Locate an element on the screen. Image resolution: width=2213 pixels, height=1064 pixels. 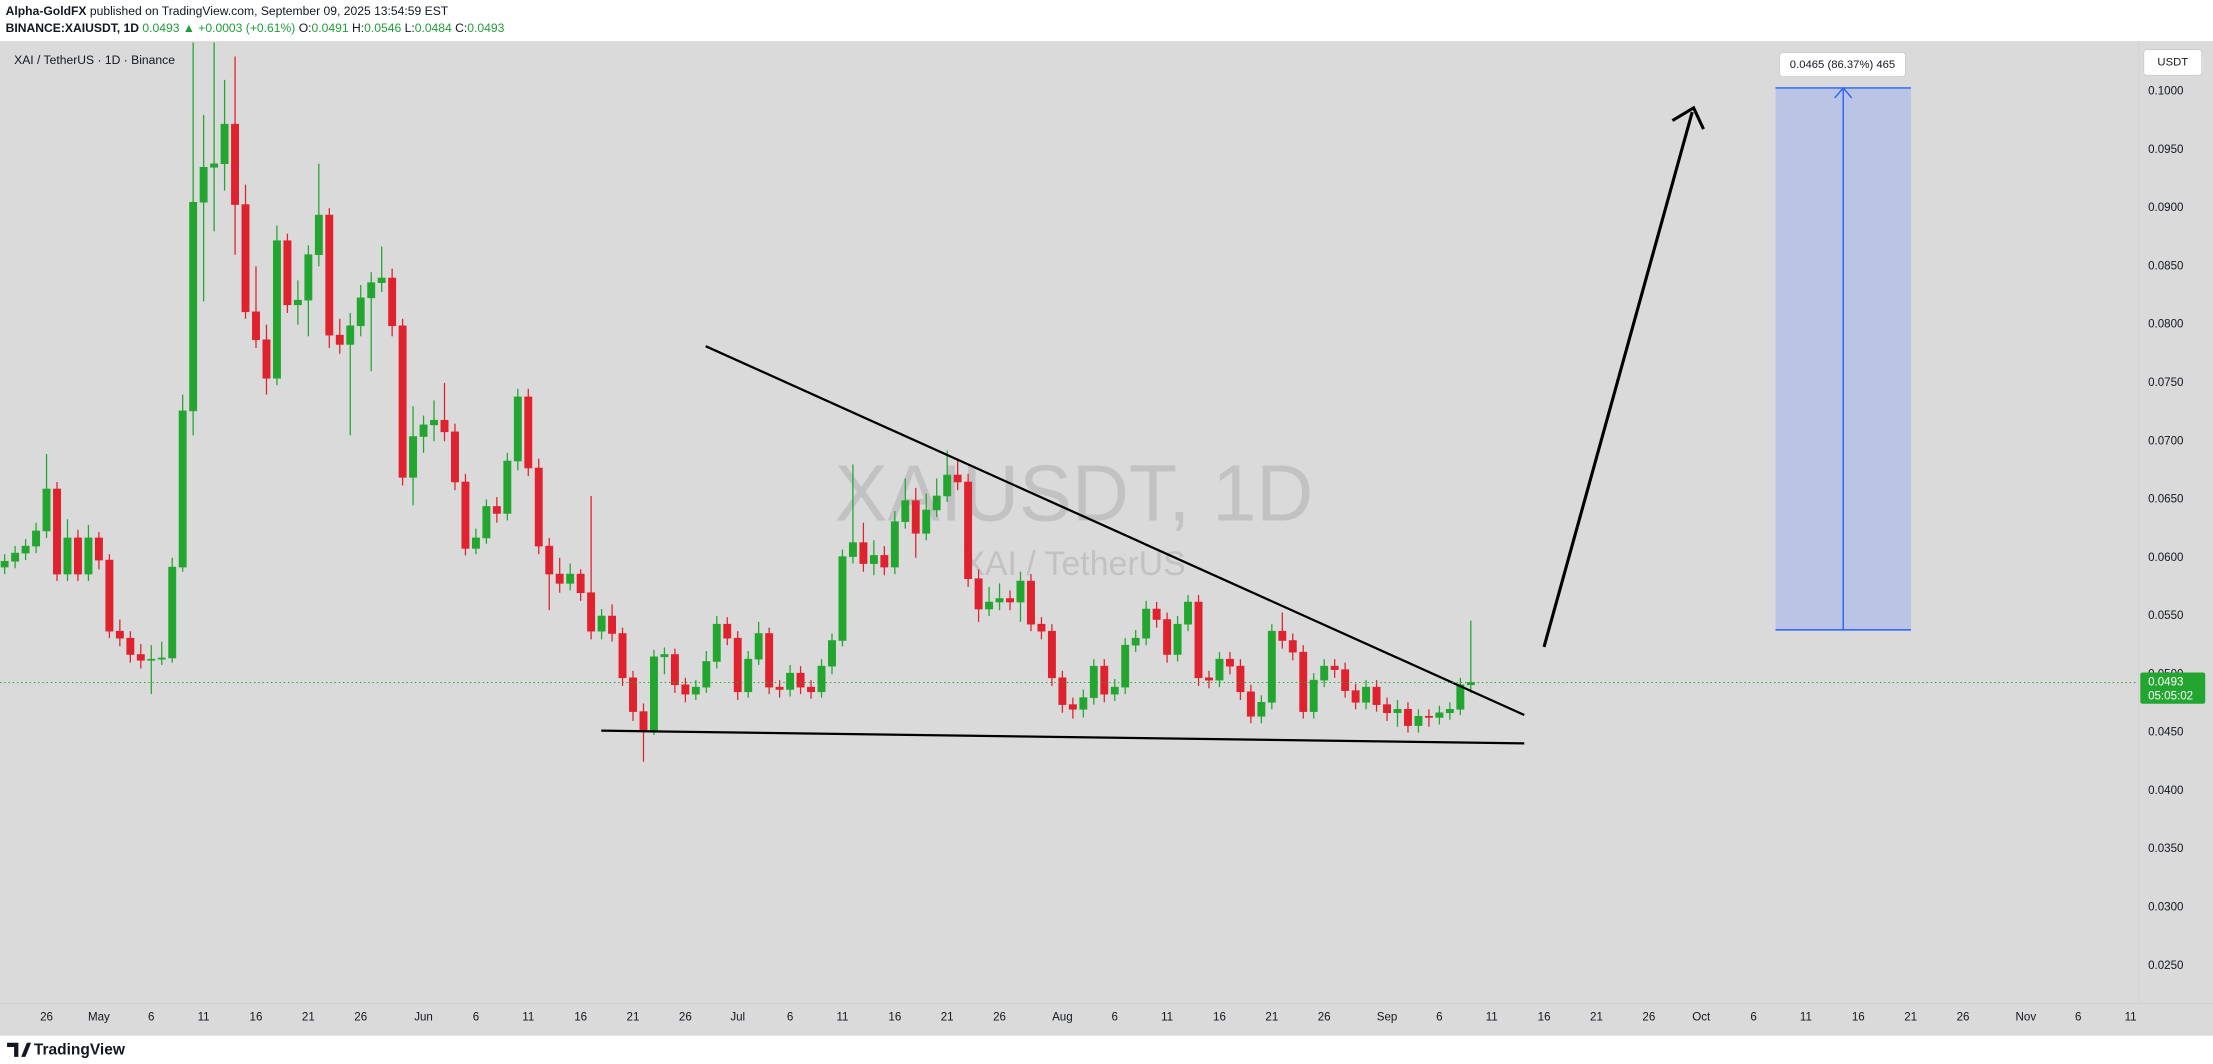
logo-text: TradingView is located at coordinates (80, 1050).